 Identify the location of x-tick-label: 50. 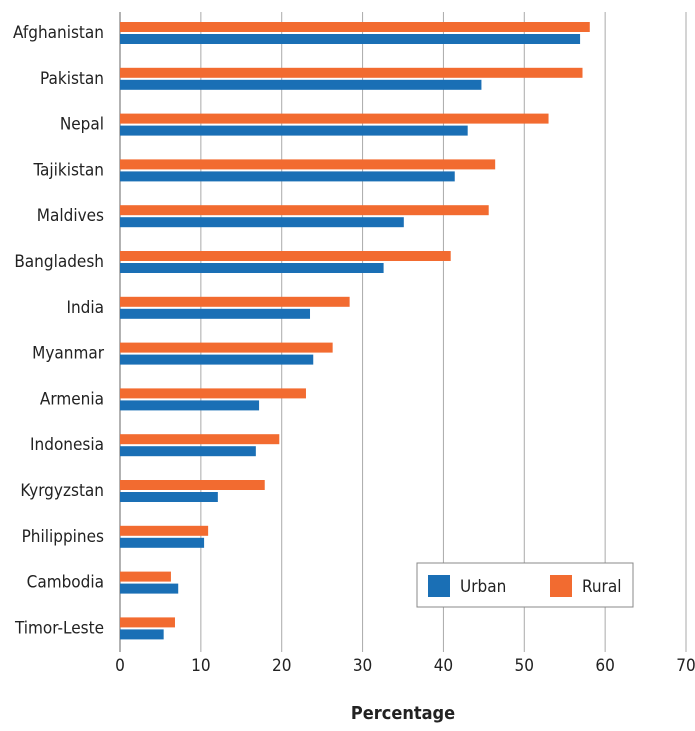
(524, 666).